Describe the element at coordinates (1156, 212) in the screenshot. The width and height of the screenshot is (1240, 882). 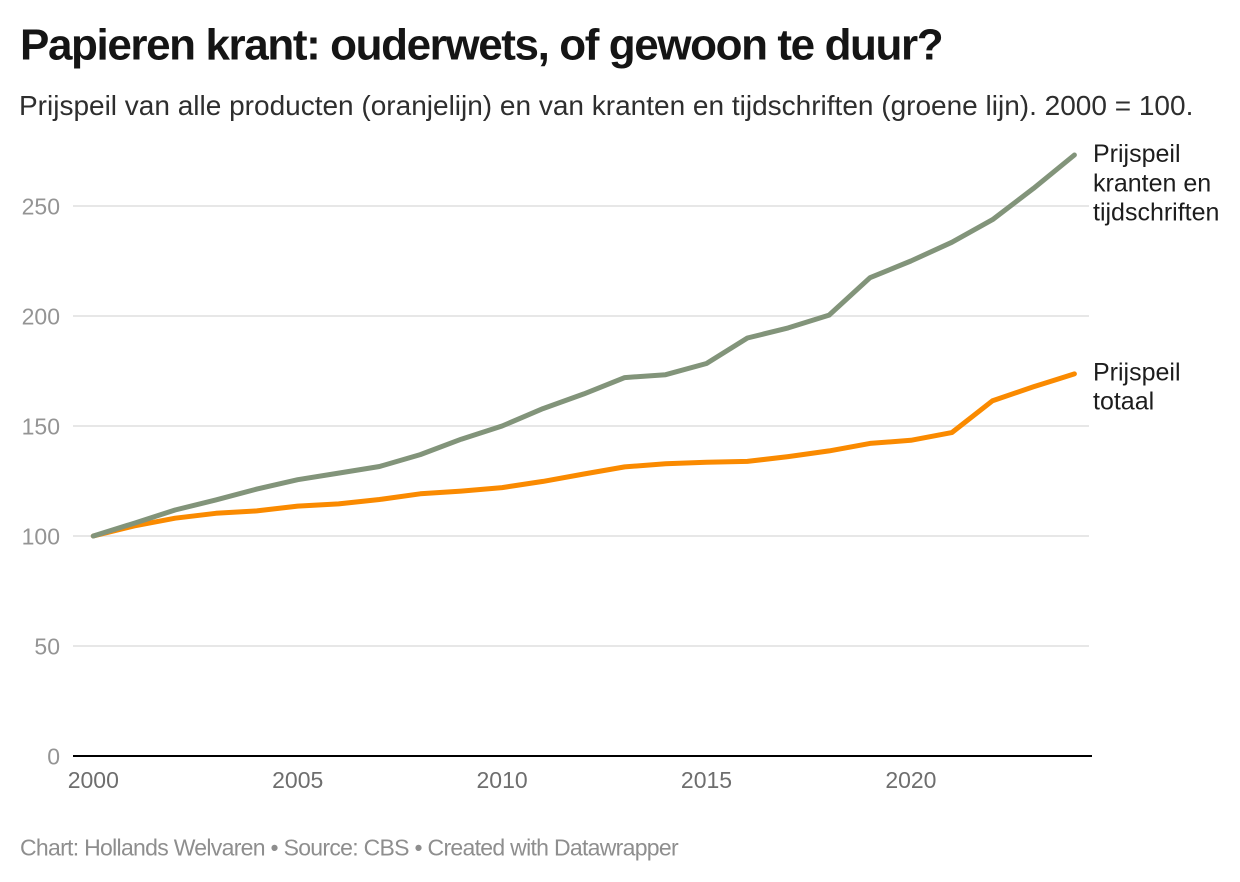
I see `svg-text: tijdschriften` at that location.